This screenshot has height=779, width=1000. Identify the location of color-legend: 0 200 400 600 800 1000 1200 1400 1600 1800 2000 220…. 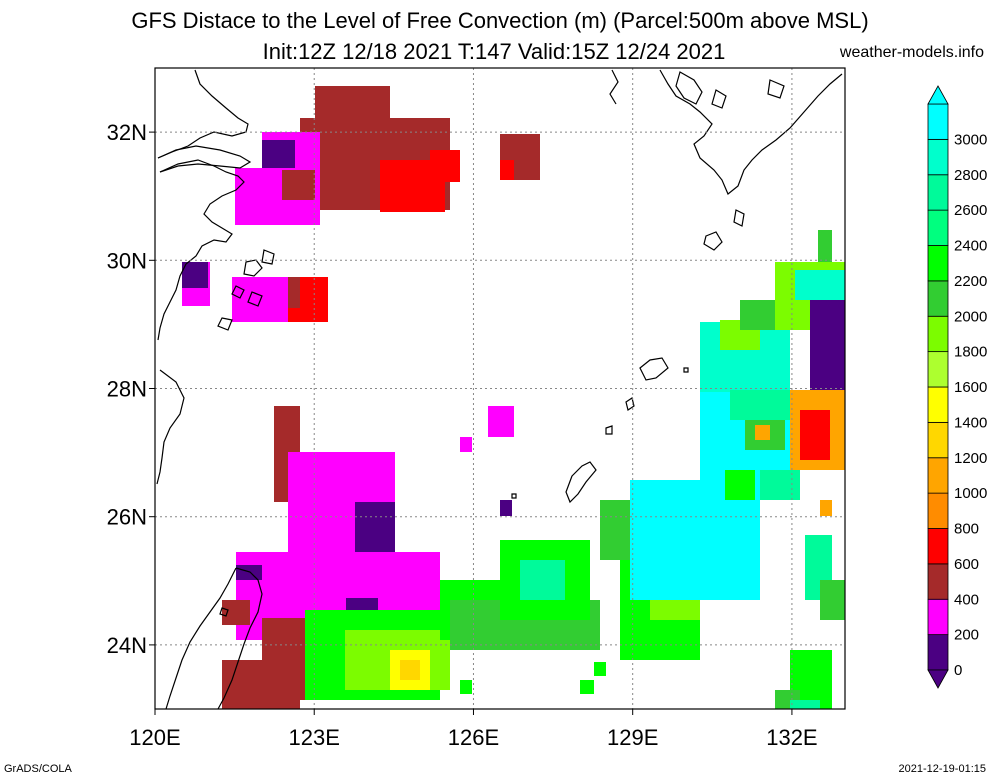
(957, 387).